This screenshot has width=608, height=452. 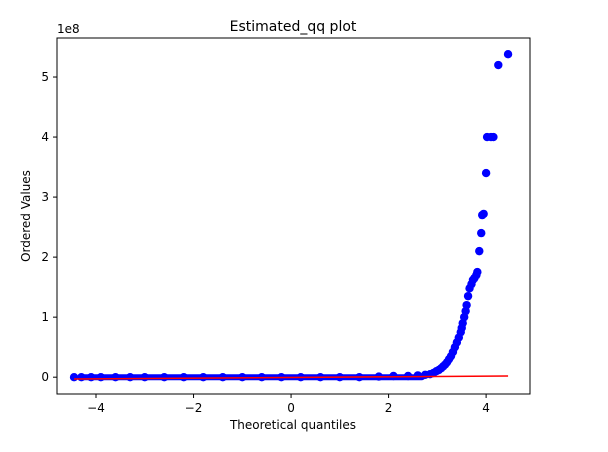 What do you see at coordinates (45, 77) in the screenshot?
I see `y-tick-label: 5` at bounding box center [45, 77].